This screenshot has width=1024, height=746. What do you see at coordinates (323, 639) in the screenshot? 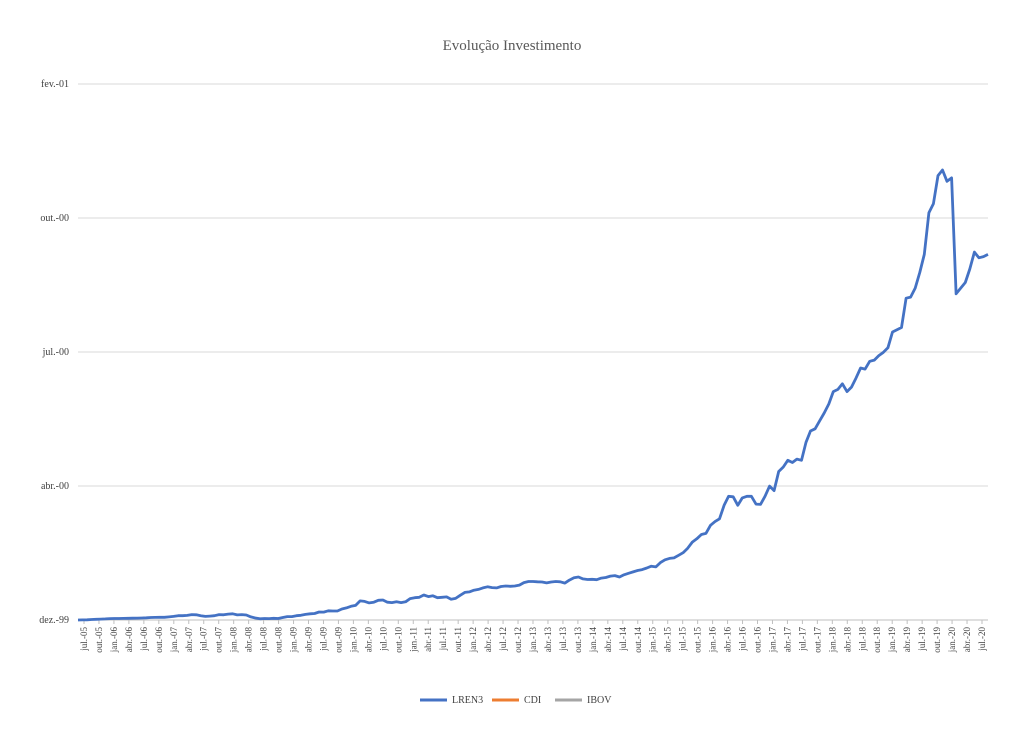
I see `x-tick-label: jul.-09` at bounding box center [323, 639].